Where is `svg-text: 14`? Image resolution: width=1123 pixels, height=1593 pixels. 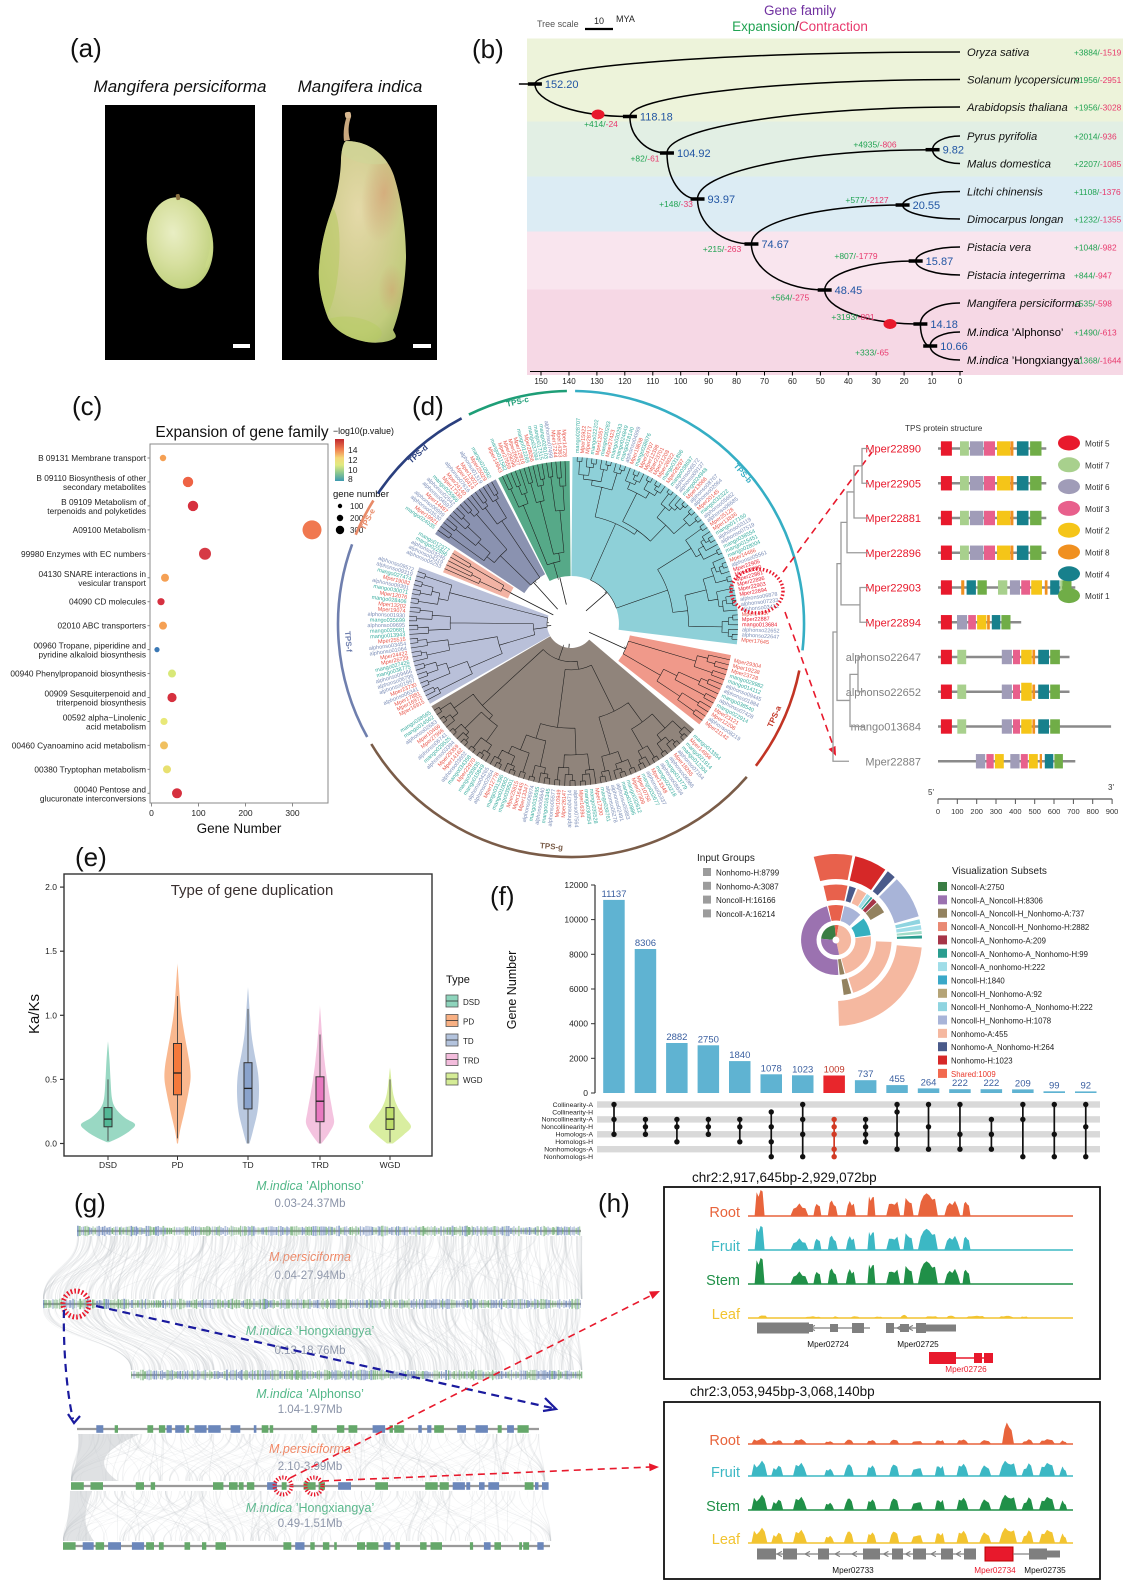
svg-text: 14 is located at coordinates (353, 450).